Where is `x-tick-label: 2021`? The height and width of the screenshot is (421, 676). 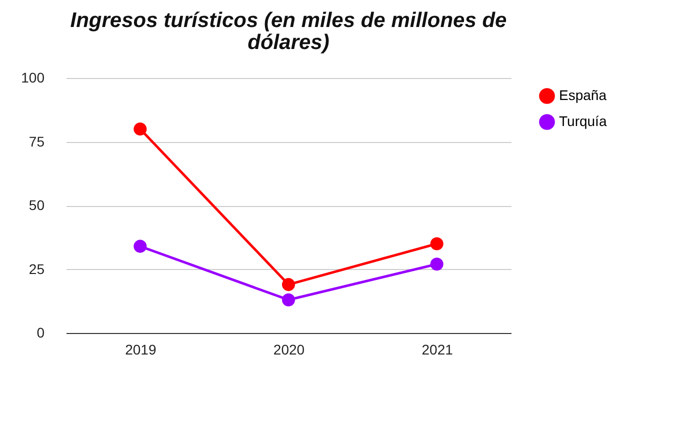
x-tick-label: 2021 is located at coordinates (438, 350).